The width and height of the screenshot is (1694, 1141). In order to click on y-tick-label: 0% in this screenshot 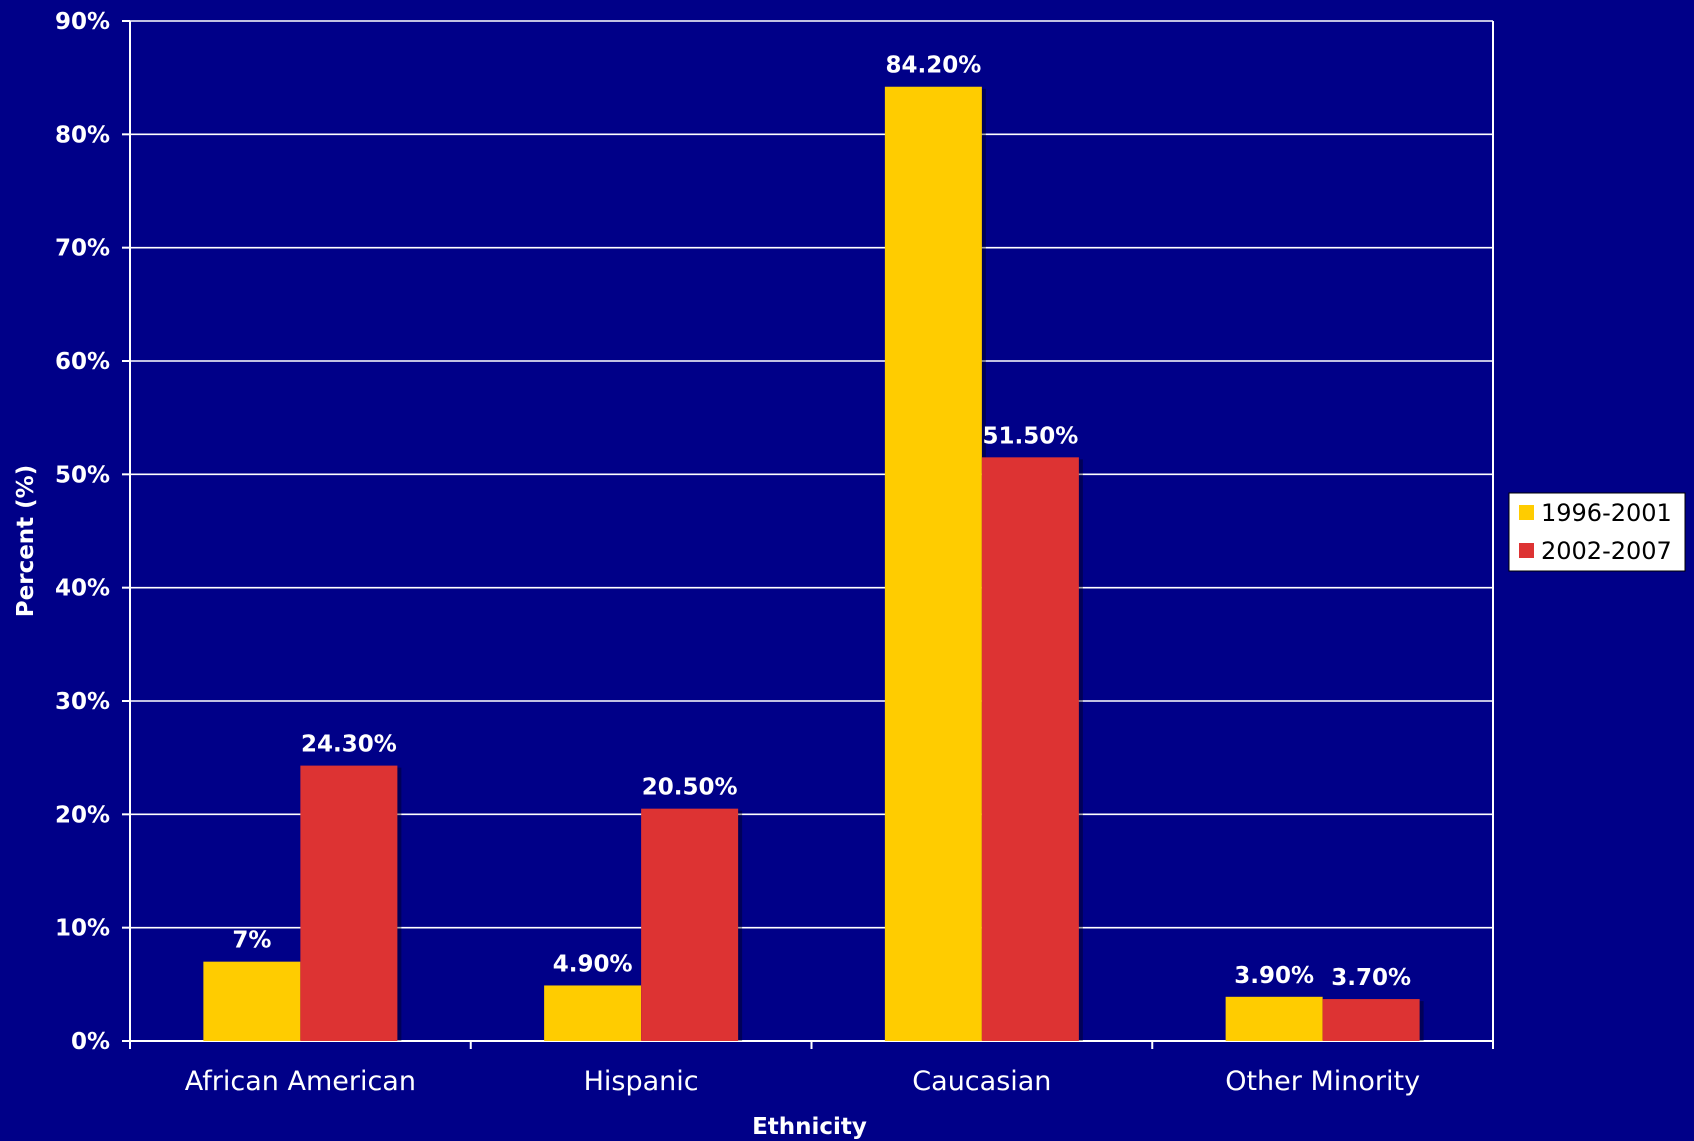, I will do `click(90, 1042)`.